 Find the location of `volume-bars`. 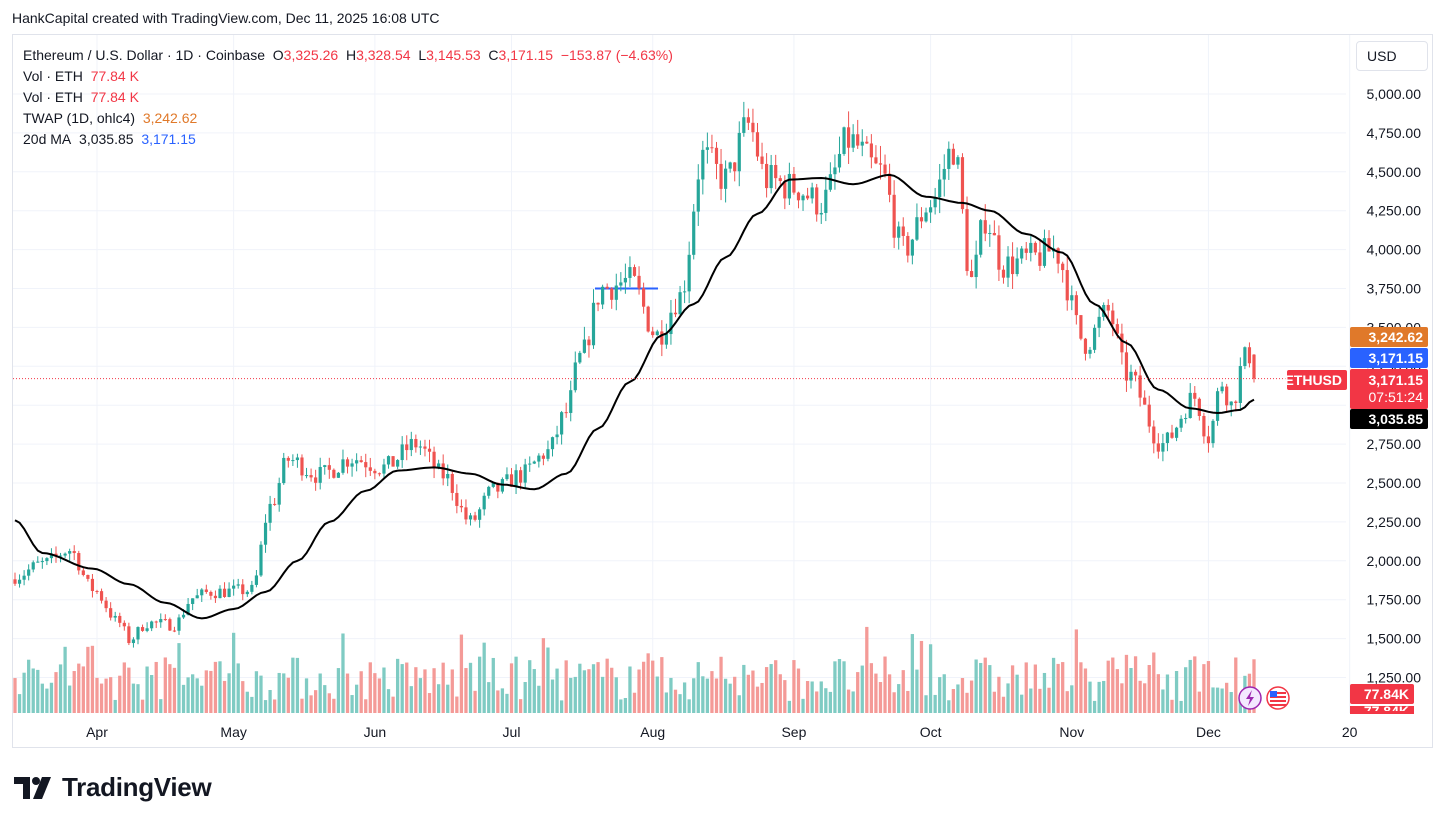

volume-bars is located at coordinates (634, 669).